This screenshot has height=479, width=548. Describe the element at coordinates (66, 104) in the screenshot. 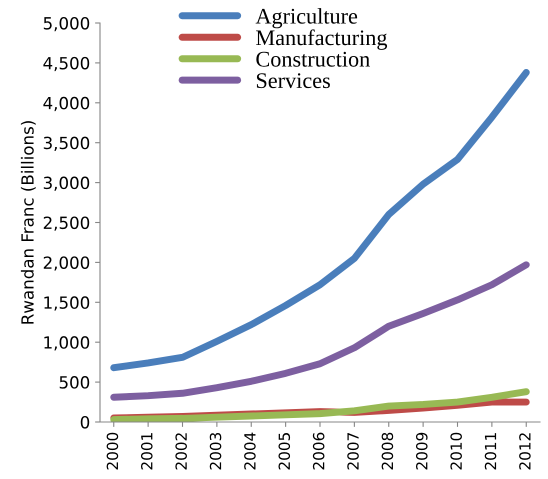

I see `y-tick-label: 4,000` at that location.